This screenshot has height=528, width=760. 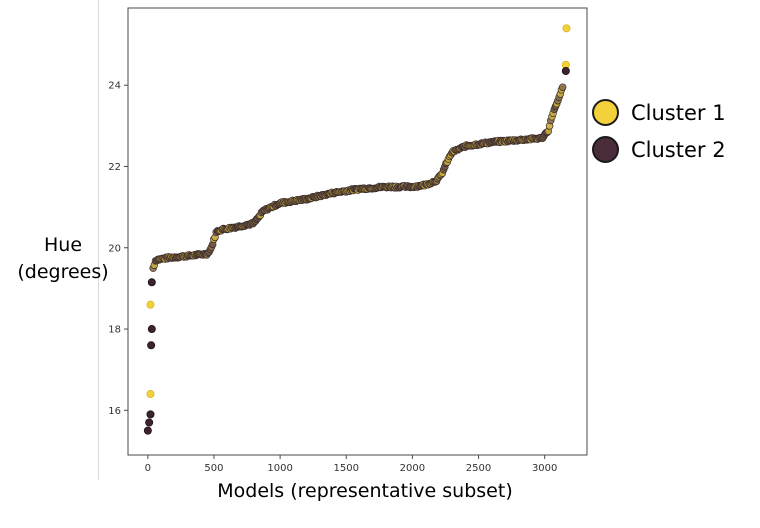 I want to click on y-tick-label: 20, so click(x=114, y=248).